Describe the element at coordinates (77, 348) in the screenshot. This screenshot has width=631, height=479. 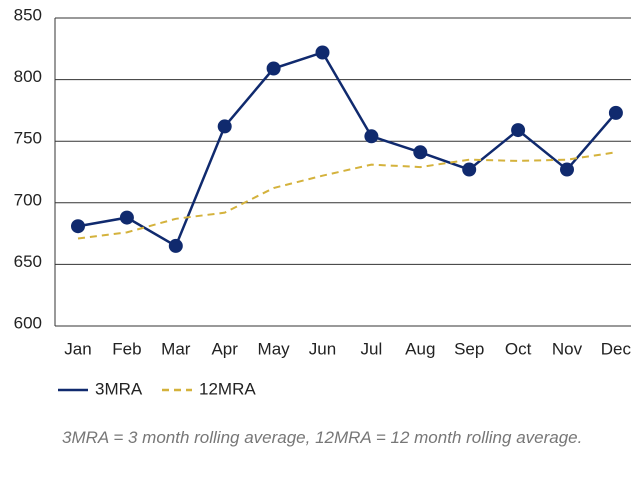
I see `x-tick-label: Jan` at that location.